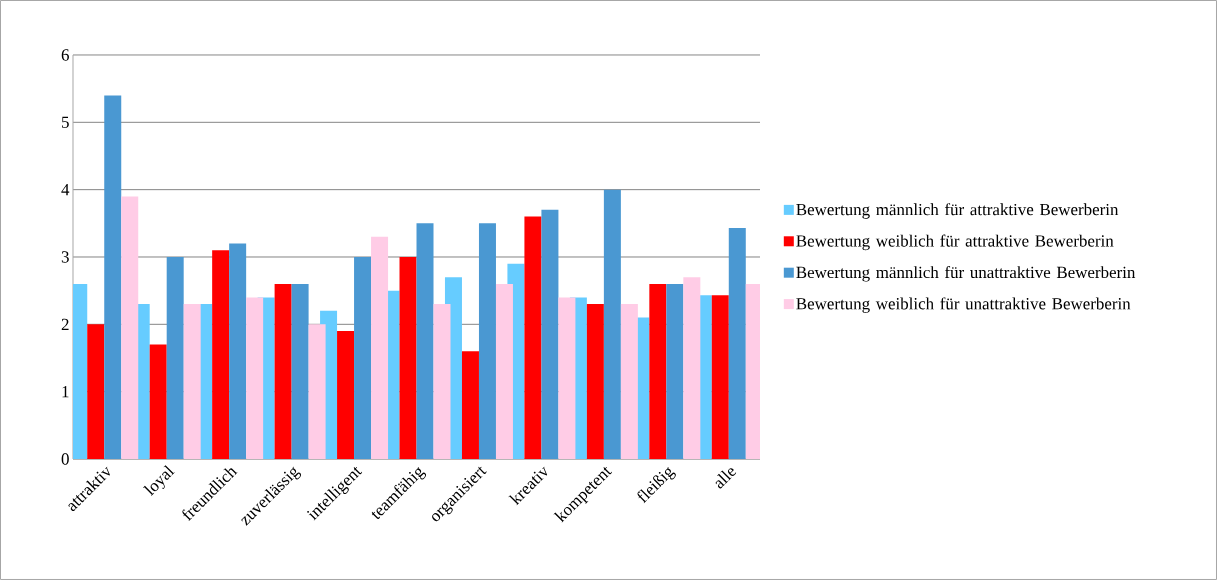 This screenshot has width=1217, height=580. What do you see at coordinates (966, 273) in the screenshot?
I see `legend-label: Bewertung männlich für unattraktive Bewerberin` at bounding box center [966, 273].